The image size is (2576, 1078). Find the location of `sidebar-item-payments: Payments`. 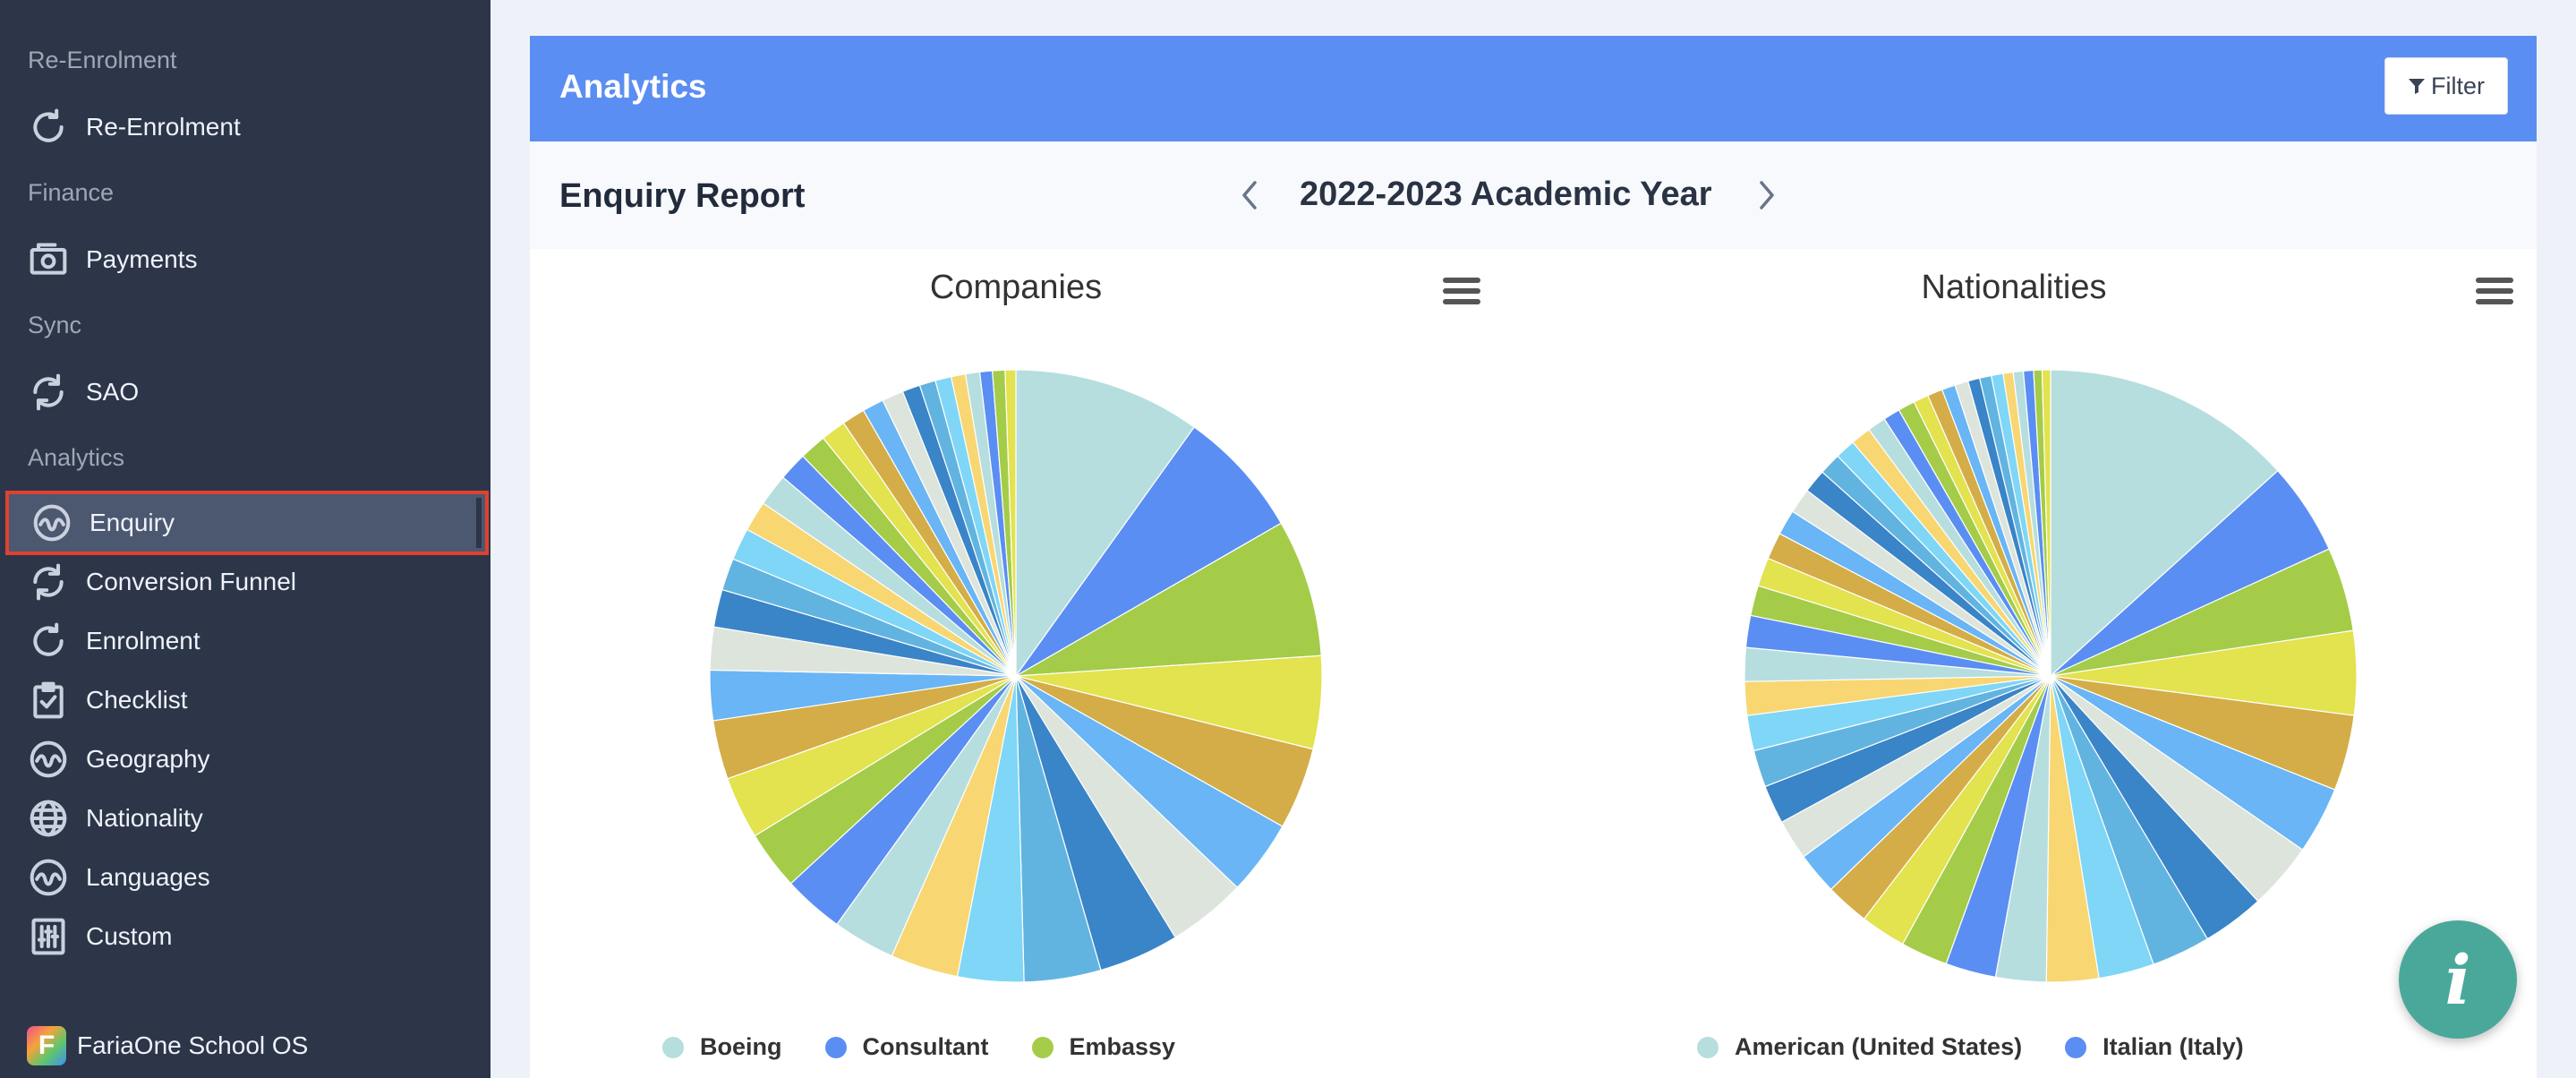

sidebar-item-payments: Payments is located at coordinates (247, 259).